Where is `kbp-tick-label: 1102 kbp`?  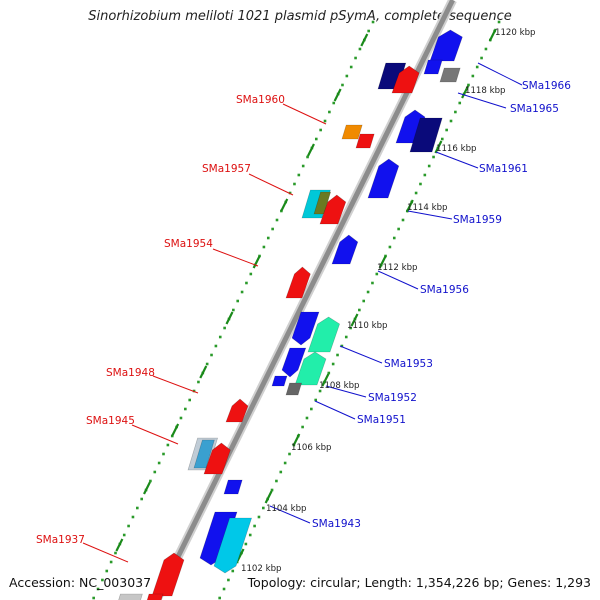 kbp-tick-label: 1102 kbp is located at coordinates (261, 569).